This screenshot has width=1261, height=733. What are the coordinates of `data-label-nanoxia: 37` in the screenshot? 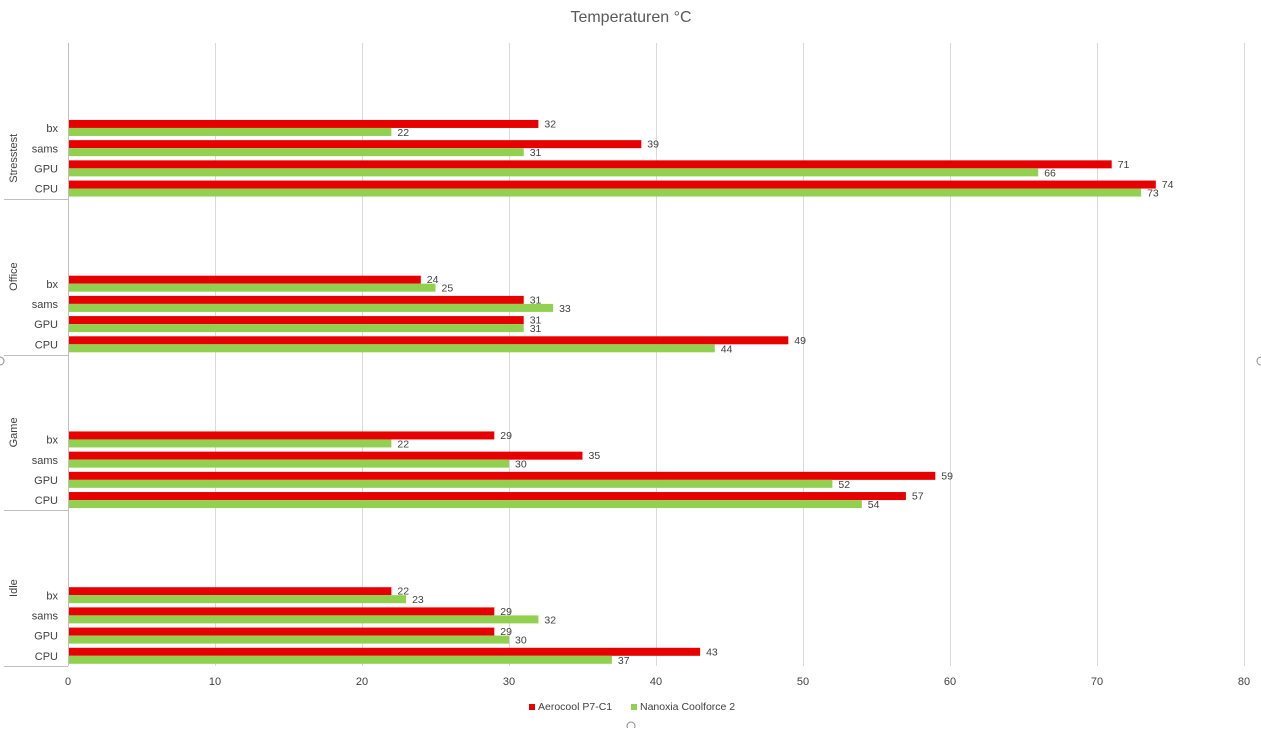 It's located at (624, 661).